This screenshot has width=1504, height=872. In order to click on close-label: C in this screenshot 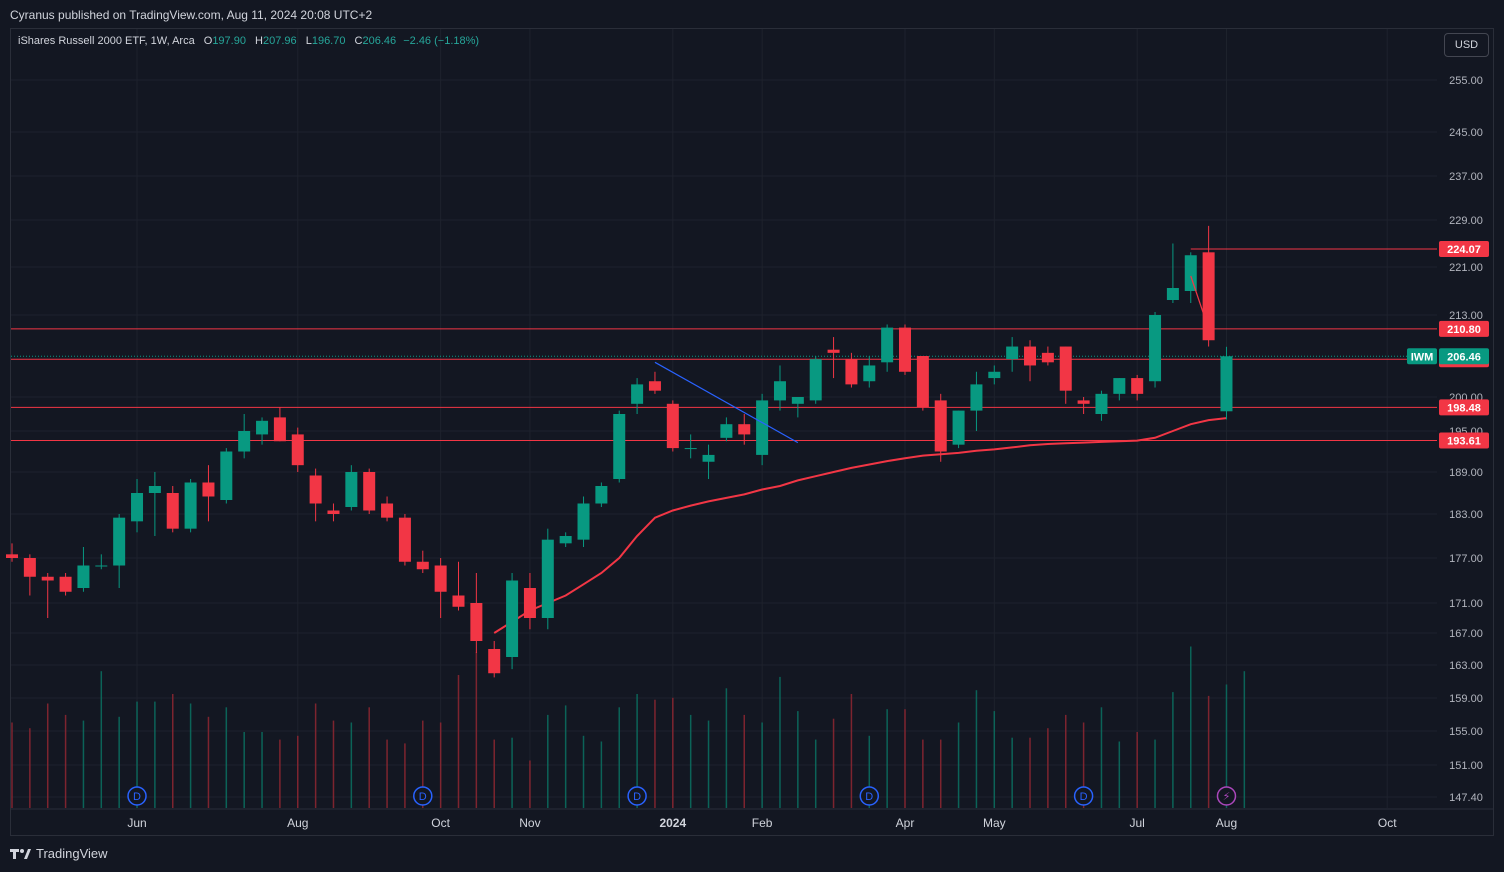, I will do `click(358, 41)`.